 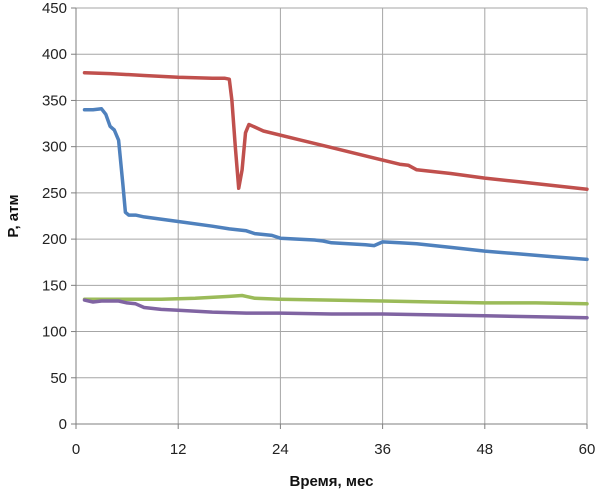 What do you see at coordinates (63, 424) in the screenshot?
I see `y-tick-label: 0` at bounding box center [63, 424].